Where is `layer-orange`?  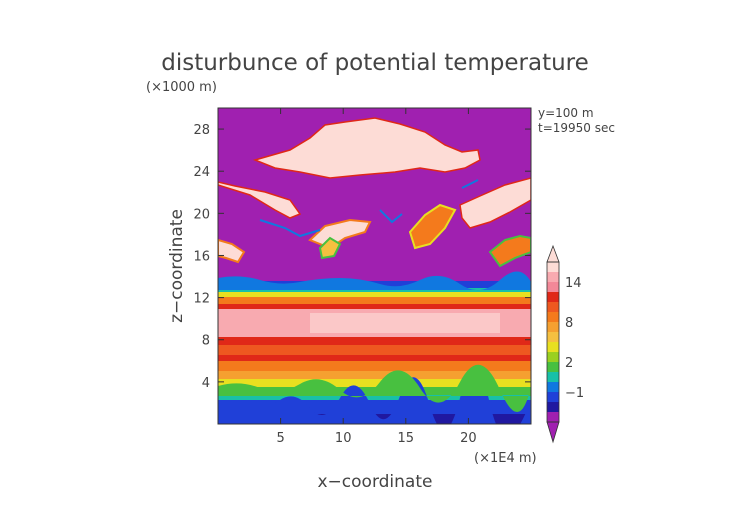 layer-orange is located at coordinates (374, 366).